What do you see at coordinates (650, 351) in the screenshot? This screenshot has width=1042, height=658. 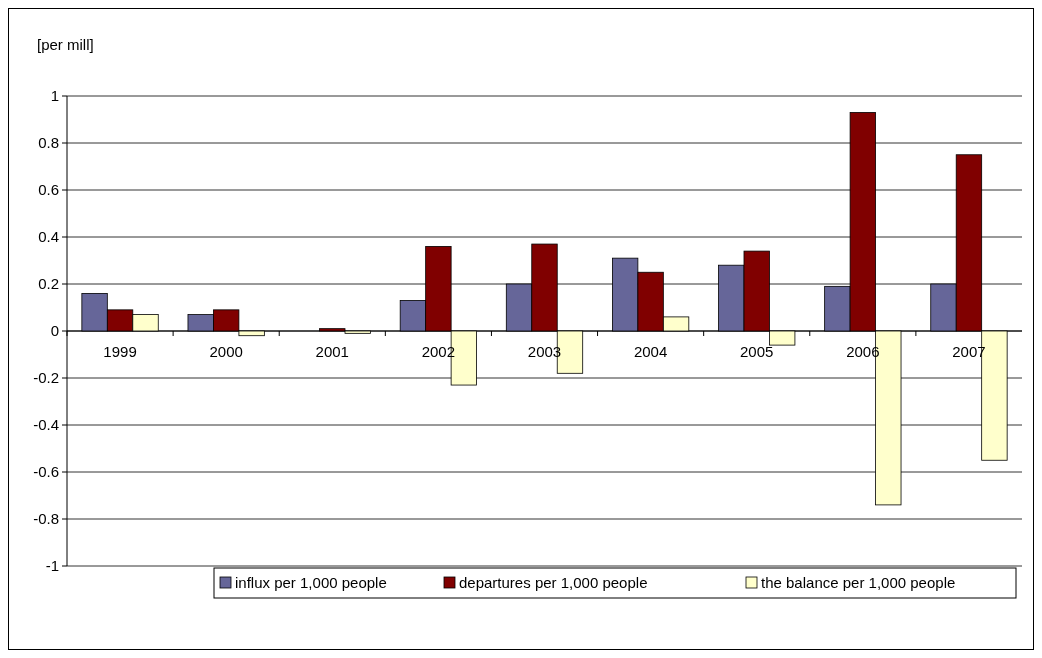 I see `x-tick-label: 2004` at bounding box center [650, 351].